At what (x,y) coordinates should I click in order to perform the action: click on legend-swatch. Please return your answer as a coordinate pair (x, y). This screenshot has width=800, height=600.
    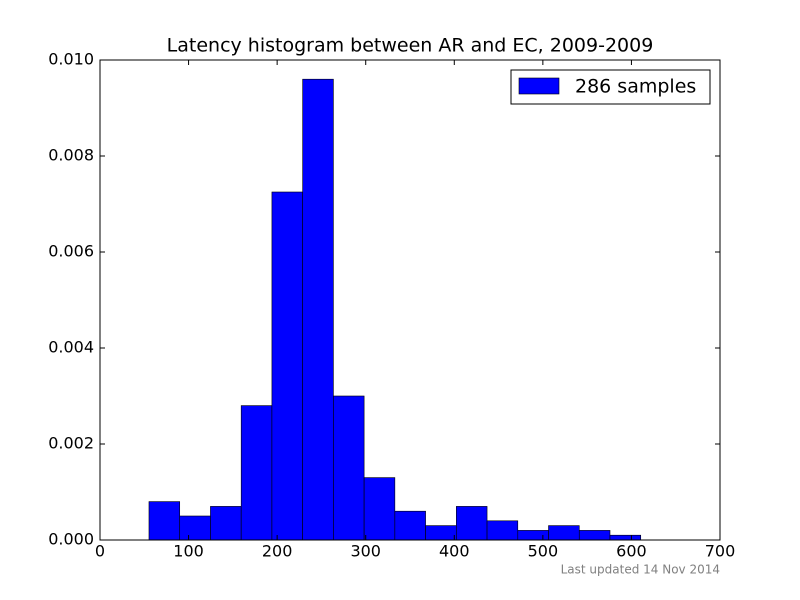
    Looking at the image, I should click on (539, 86).